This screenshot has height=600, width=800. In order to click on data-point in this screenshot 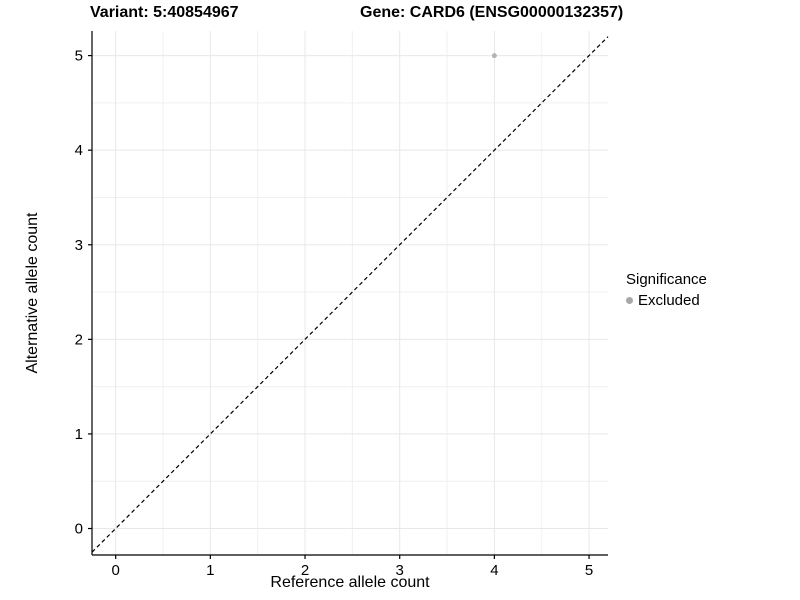, I will do `click(494, 56)`.